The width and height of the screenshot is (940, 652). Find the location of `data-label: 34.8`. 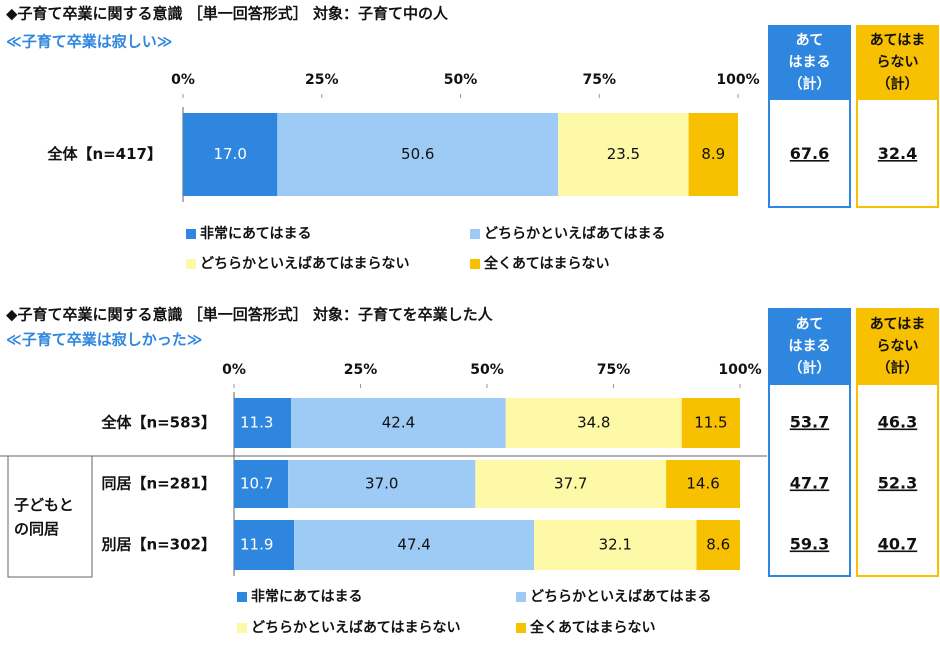

data-label: 34.8 is located at coordinates (593, 423).